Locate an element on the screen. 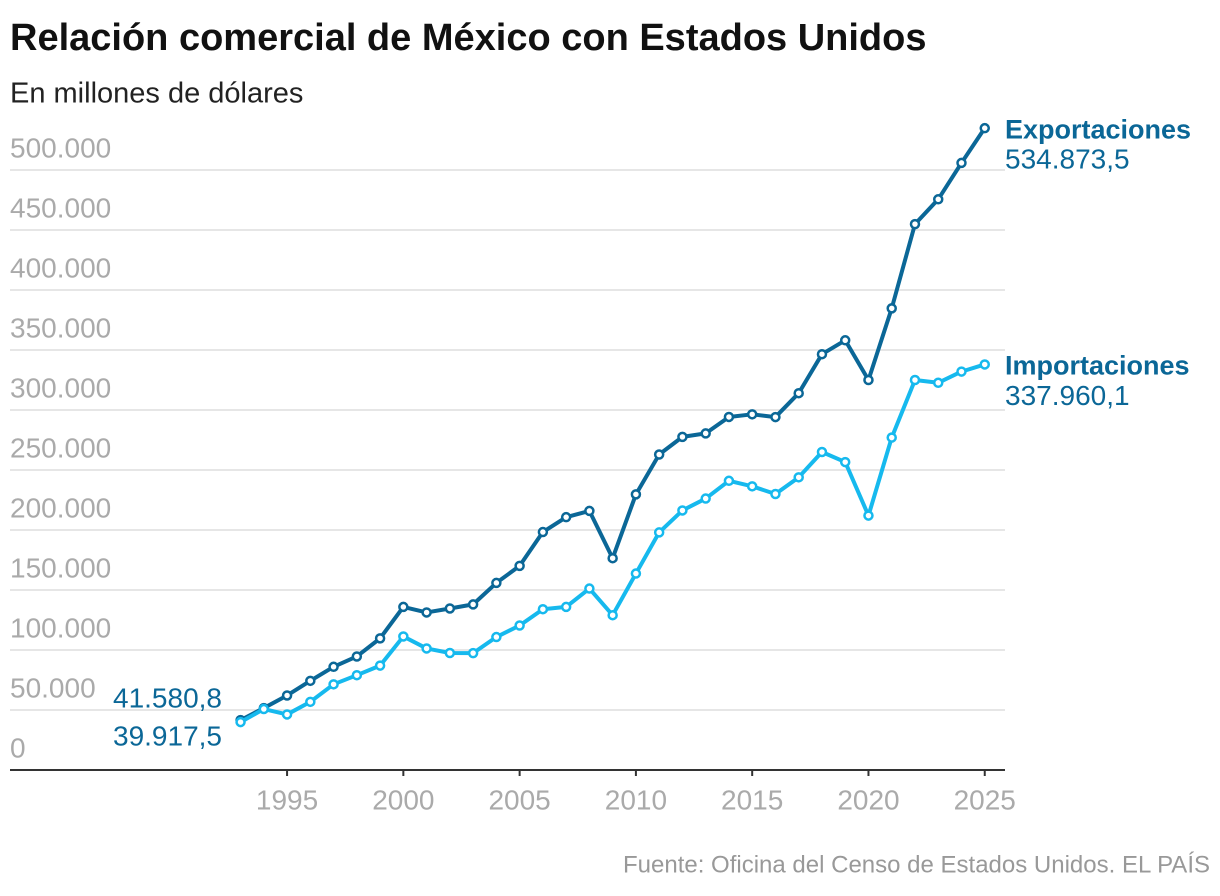 Image resolution: width=1220 pixels, height=896 pixels. legend-label: Importaciones is located at coordinates (1097, 366).